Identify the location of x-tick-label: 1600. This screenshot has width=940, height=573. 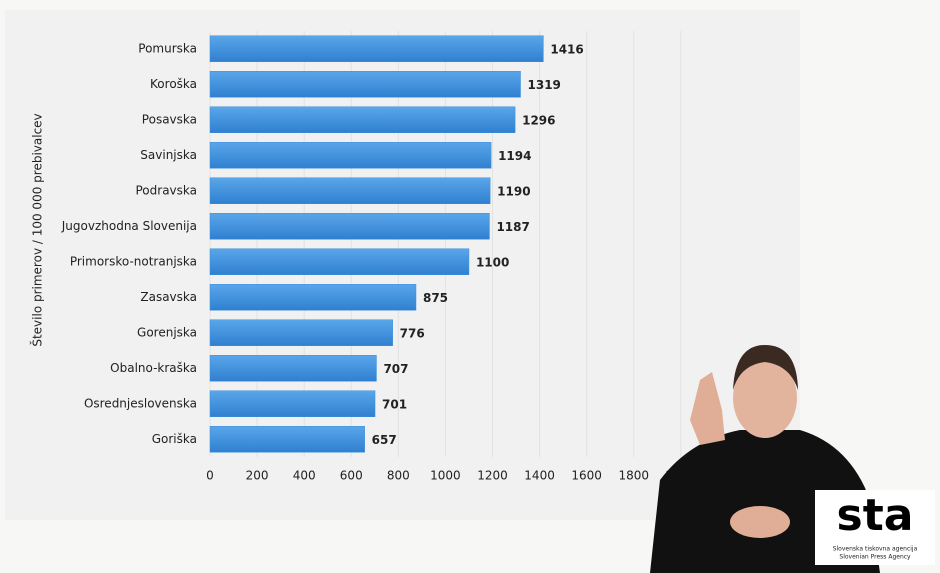
(586, 476).